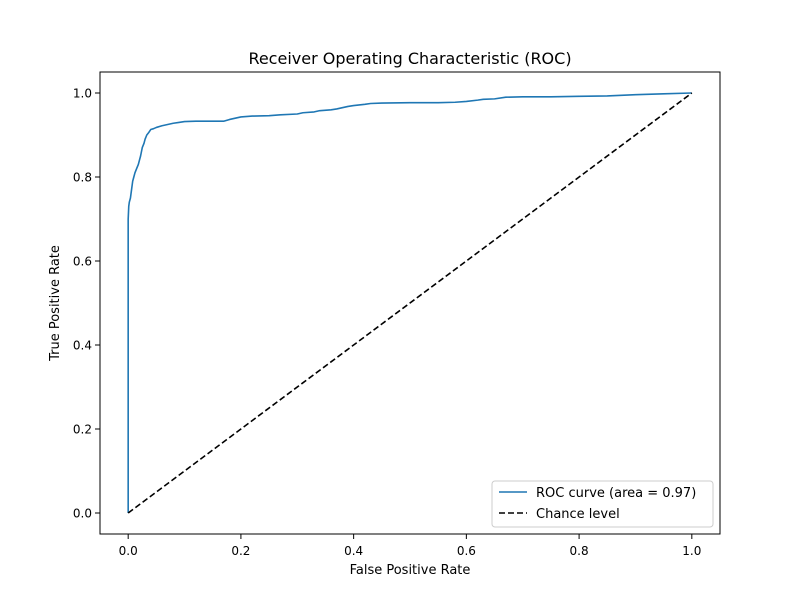 This screenshot has width=800, height=600. I want to click on y-tick-label: 0.6, so click(82, 262).